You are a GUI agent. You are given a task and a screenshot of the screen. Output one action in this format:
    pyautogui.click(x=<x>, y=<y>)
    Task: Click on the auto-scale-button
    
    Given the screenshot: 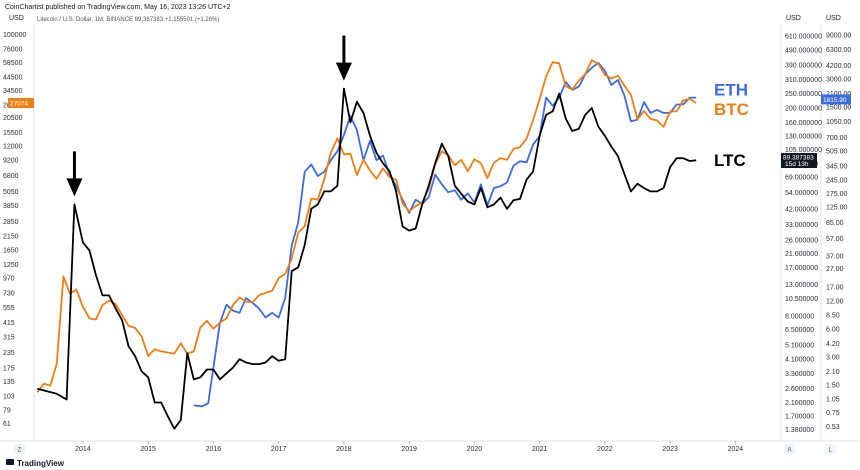 What is the action you would take?
    pyautogui.click(x=789, y=449)
    